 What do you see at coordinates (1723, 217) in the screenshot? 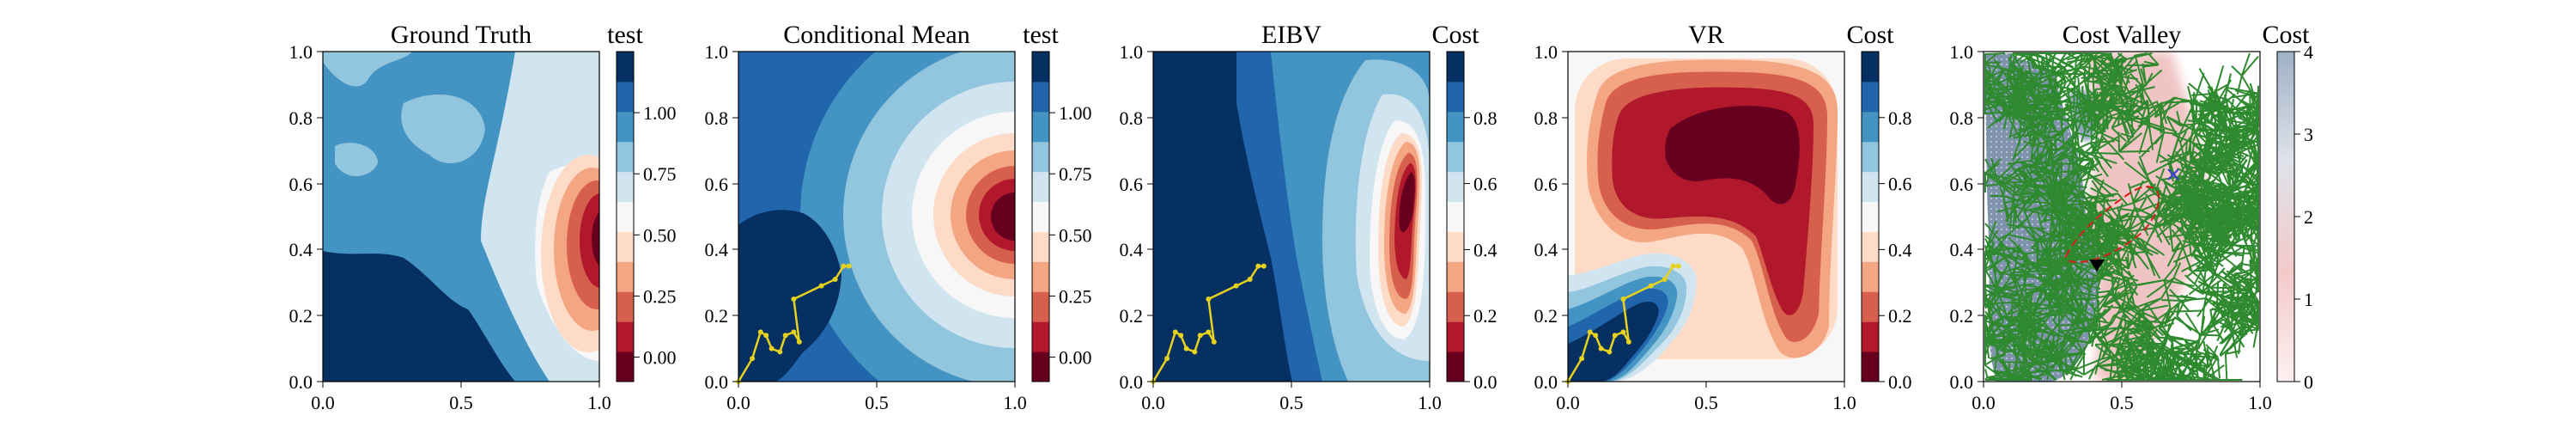
I see `panel-vr: VR 0.0 0.5 1.0` at bounding box center [1723, 217].